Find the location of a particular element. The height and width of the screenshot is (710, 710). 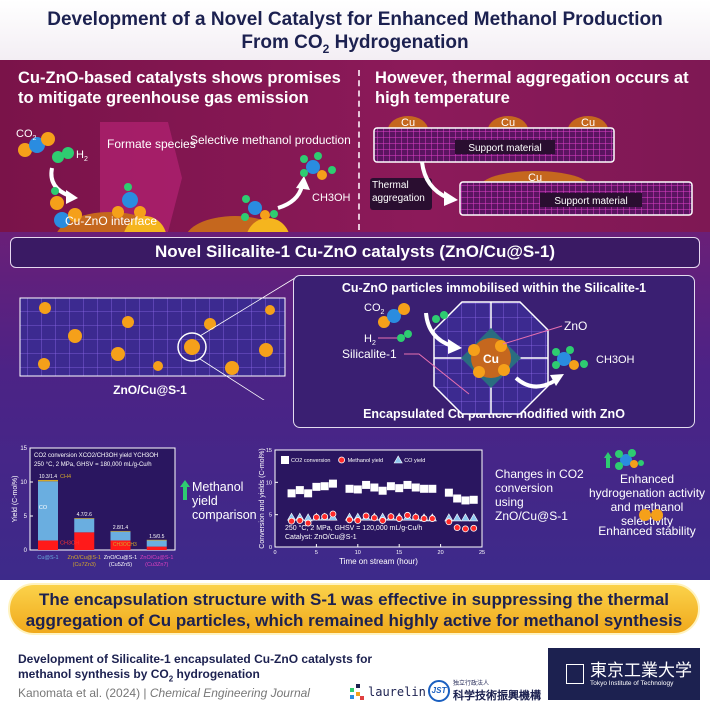

divider is located at coordinates (359, 150).